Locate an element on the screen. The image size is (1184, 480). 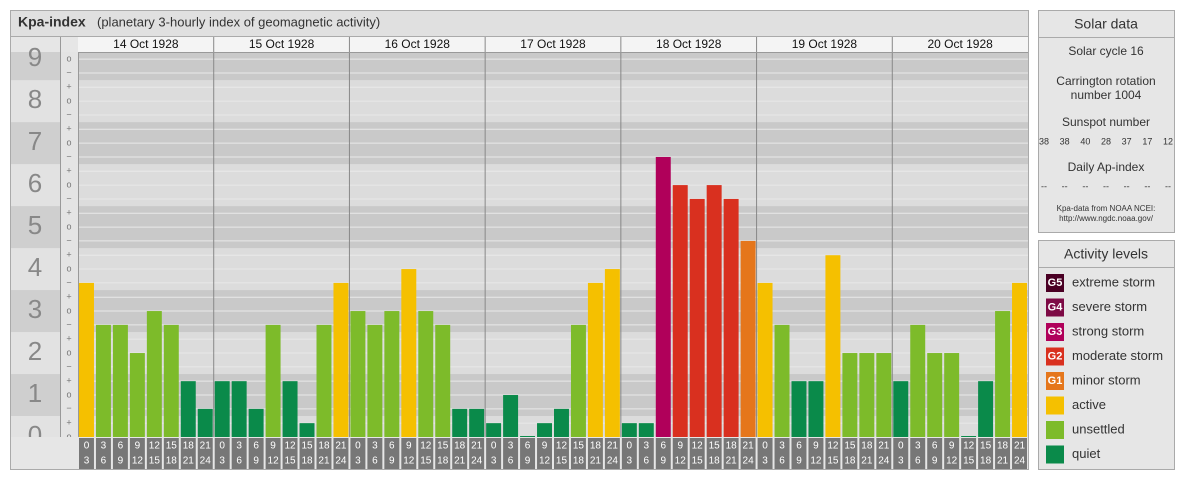
interval-start: 6 is located at coordinates (663, 446).